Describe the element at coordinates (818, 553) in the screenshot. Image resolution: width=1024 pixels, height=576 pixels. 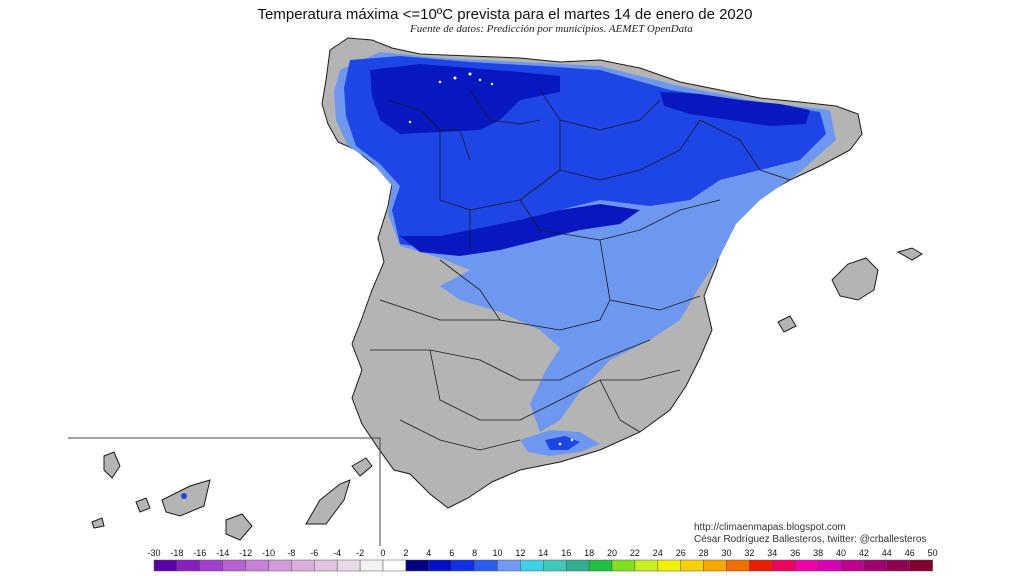
I see `legend-tick-label: 38` at that location.